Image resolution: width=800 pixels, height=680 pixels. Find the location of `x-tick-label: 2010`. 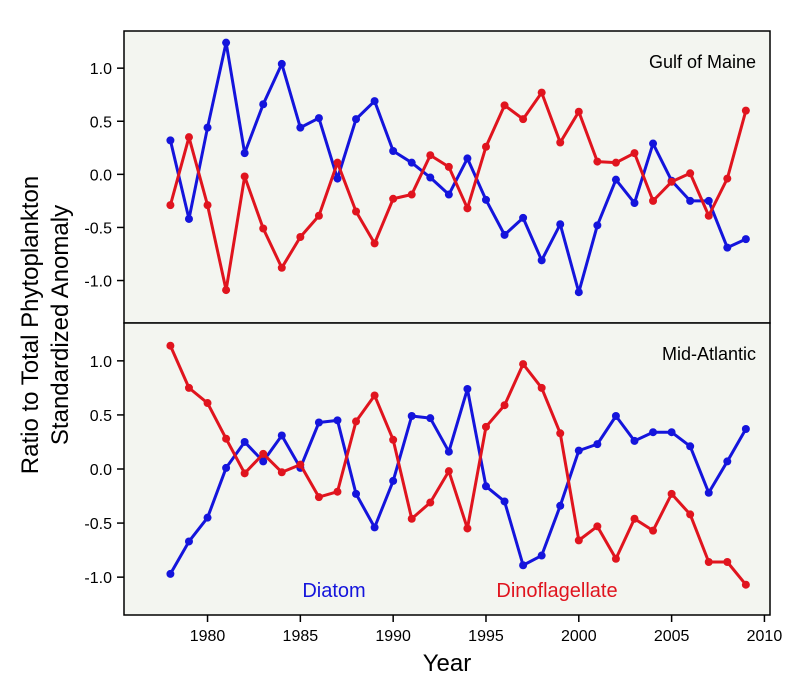

x-tick-label: 2010 is located at coordinates (765, 636).